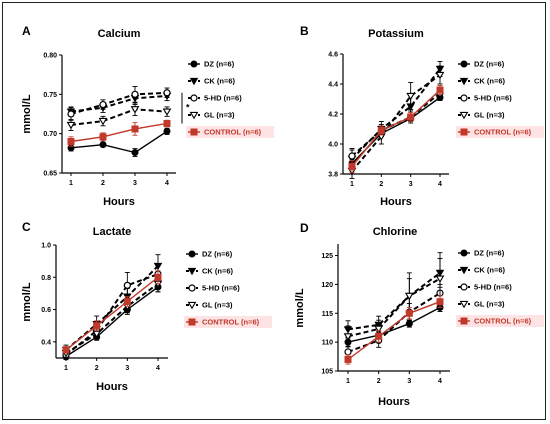  I want to click on chart-title: Chlorine, so click(395, 232).